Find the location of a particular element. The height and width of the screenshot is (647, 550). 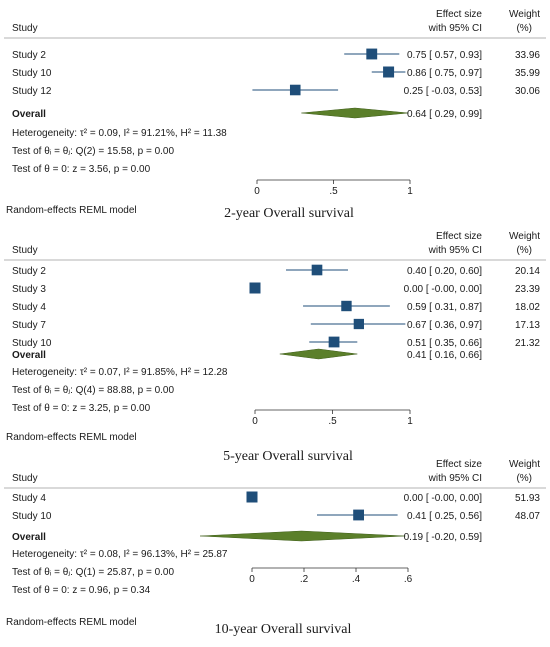

effect-size-value: 0.51 [ 0.35, 0.66] is located at coordinates (444, 343).